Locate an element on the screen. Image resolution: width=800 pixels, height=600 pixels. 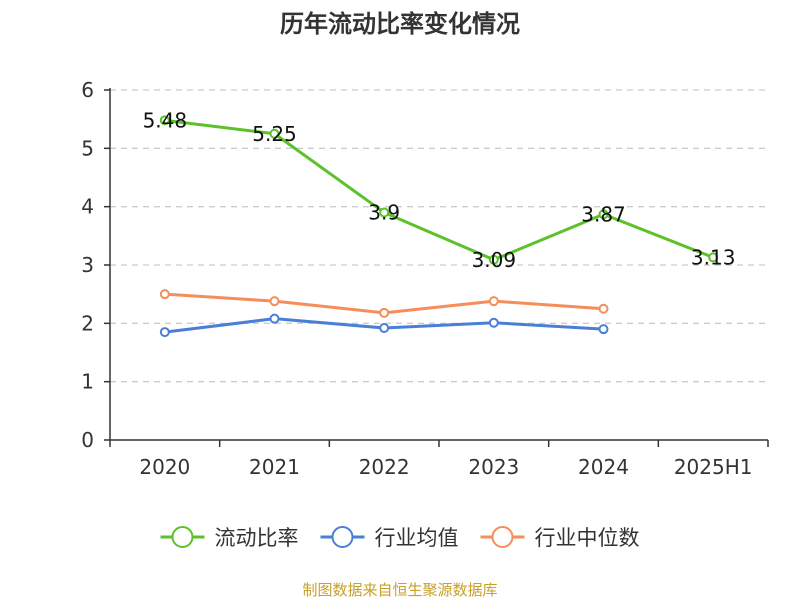
legend-item-2: 行业中位数 is located at coordinates (560, 538).